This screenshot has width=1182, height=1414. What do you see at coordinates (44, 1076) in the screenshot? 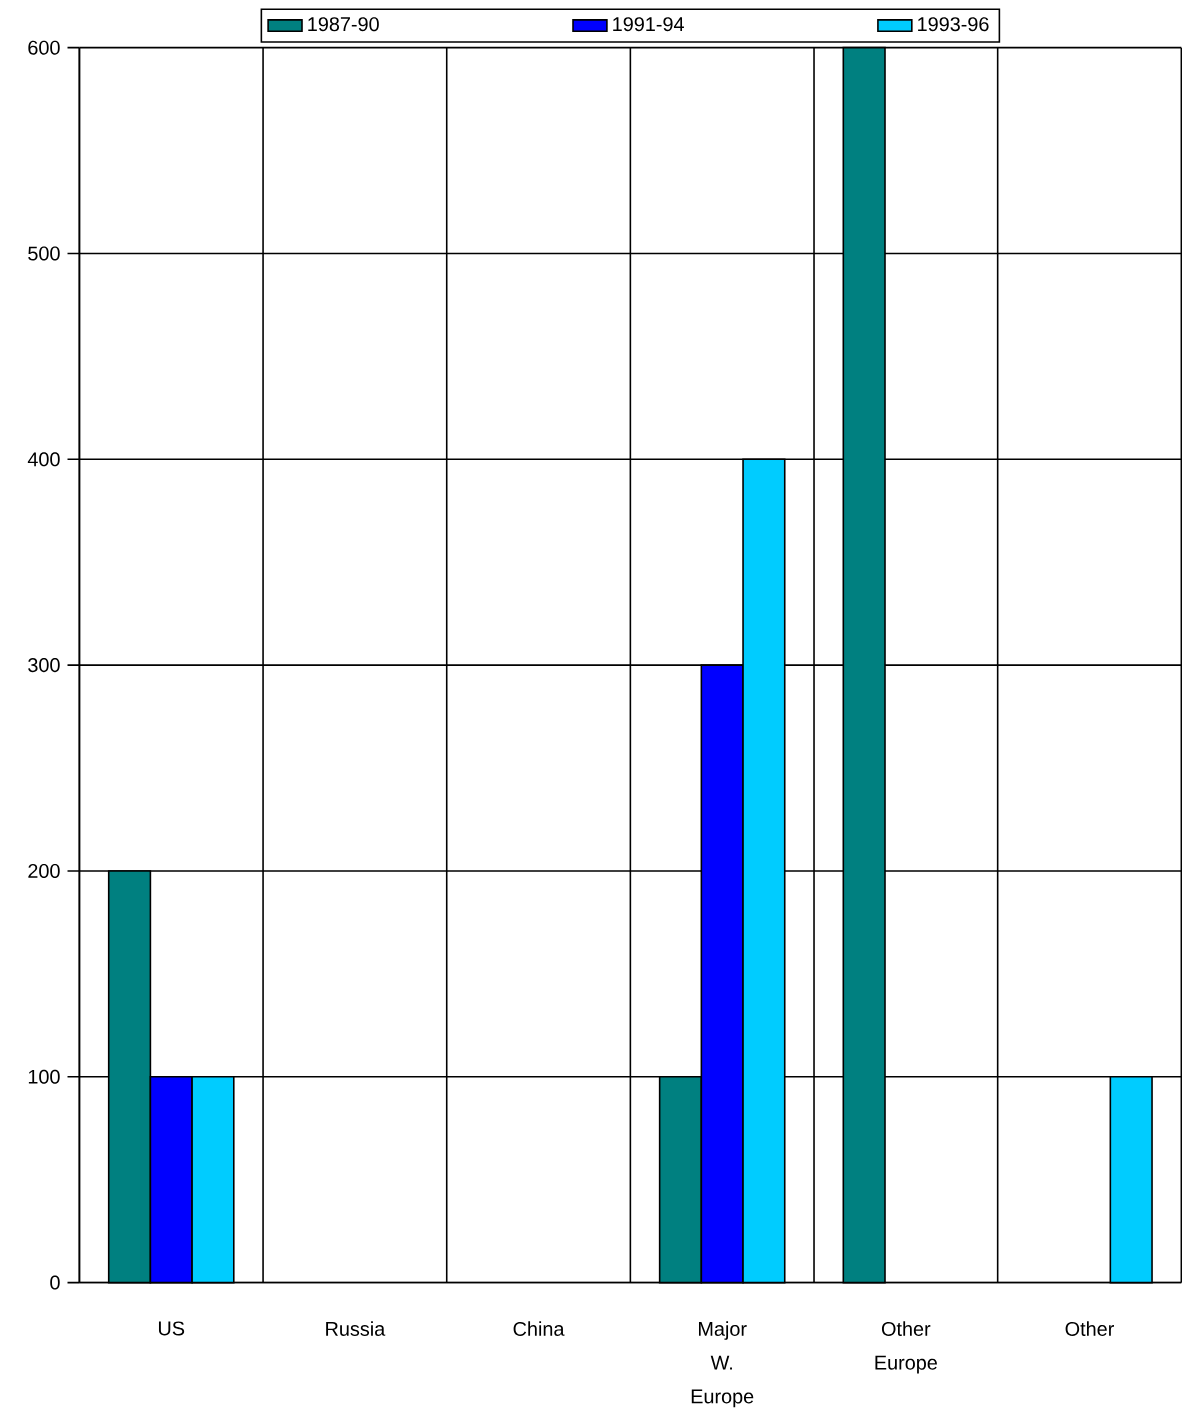
I see `y-tick-label: 100` at bounding box center [44, 1076].